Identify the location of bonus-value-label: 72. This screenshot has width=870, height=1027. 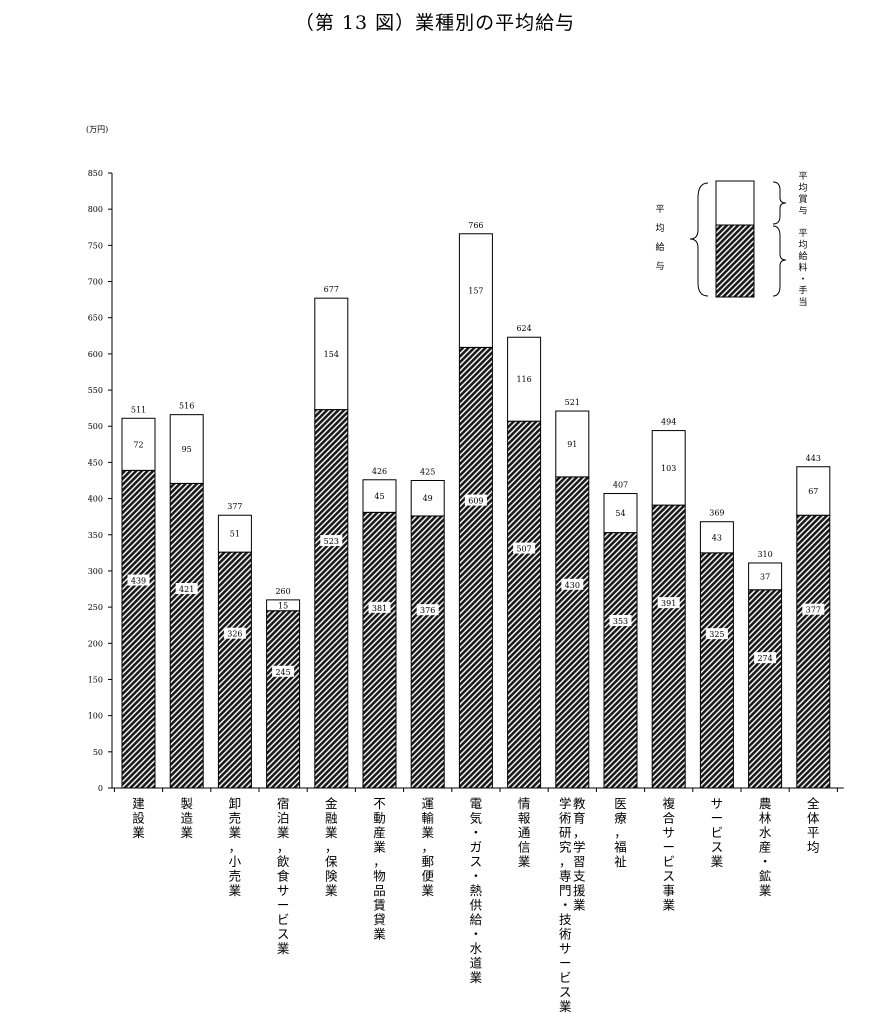
(138, 444).